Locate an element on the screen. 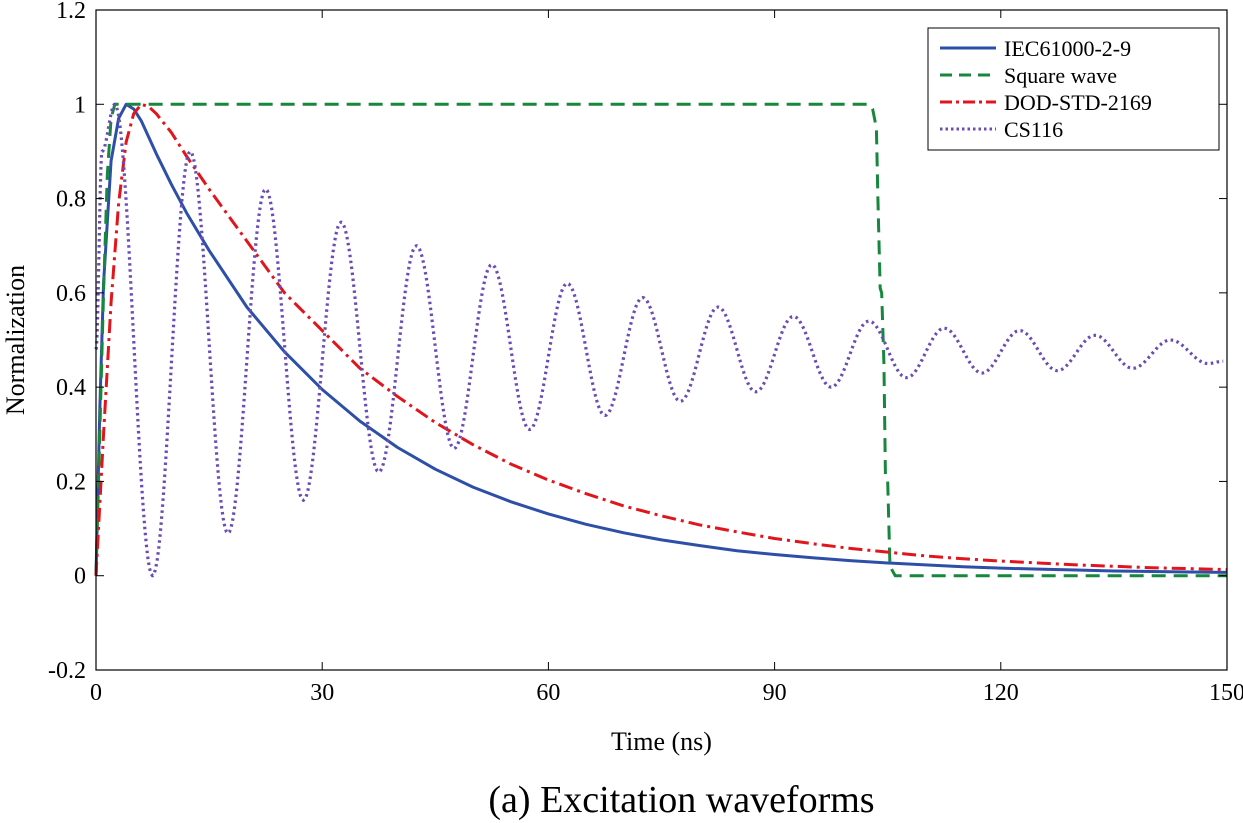 This screenshot has width=1243, height=823. x-tick-label: 0 is located at coordinates (96, 693).